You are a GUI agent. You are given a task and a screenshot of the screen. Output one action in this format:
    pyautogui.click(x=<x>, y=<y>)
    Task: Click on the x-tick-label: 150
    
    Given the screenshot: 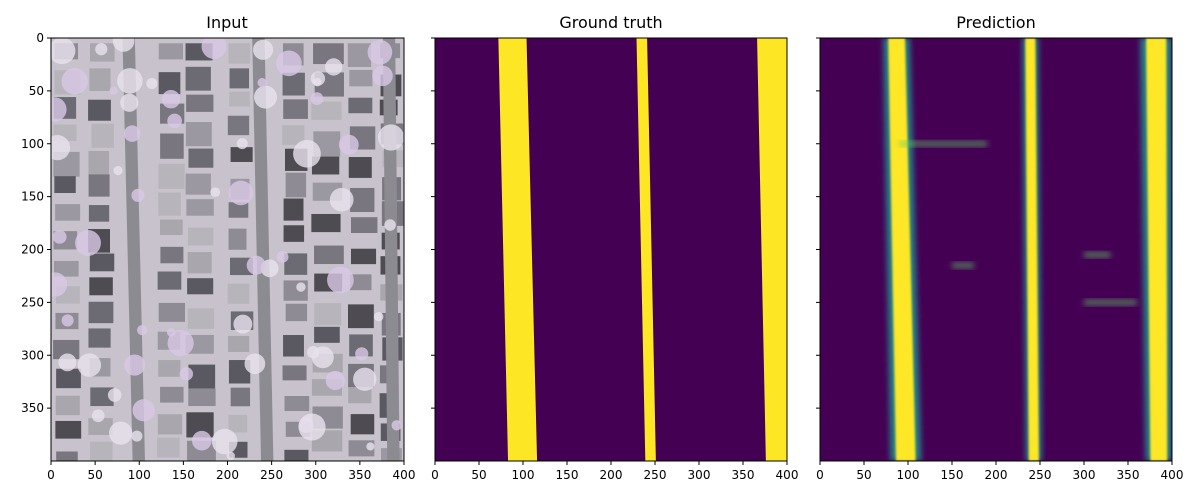 What is the action you would take?
    pyautogui.click(x=952, y=475)
    